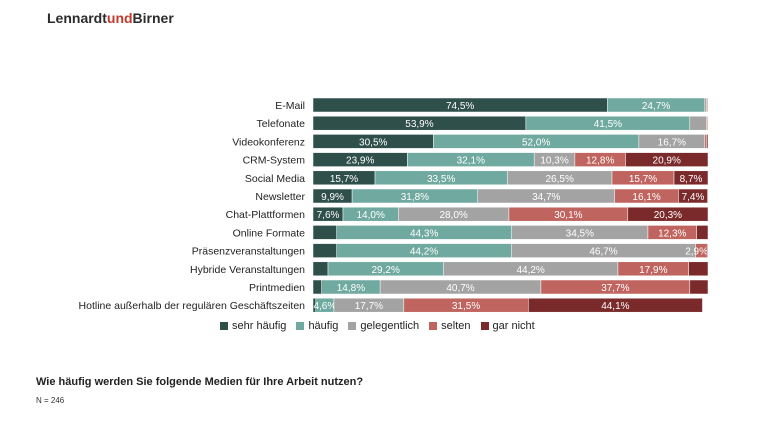  Describe the element at coordinates (600, 161) in the screenshot. I see `data-label: 12,8%` at that location.